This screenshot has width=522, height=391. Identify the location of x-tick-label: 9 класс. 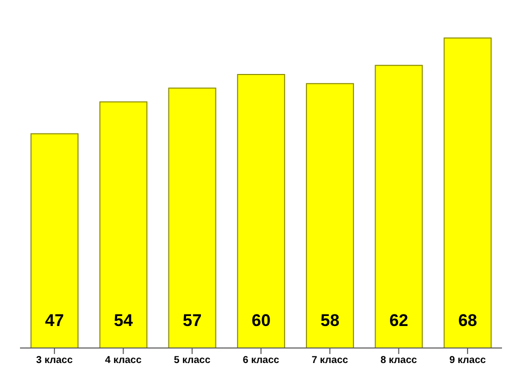
(467, 360).